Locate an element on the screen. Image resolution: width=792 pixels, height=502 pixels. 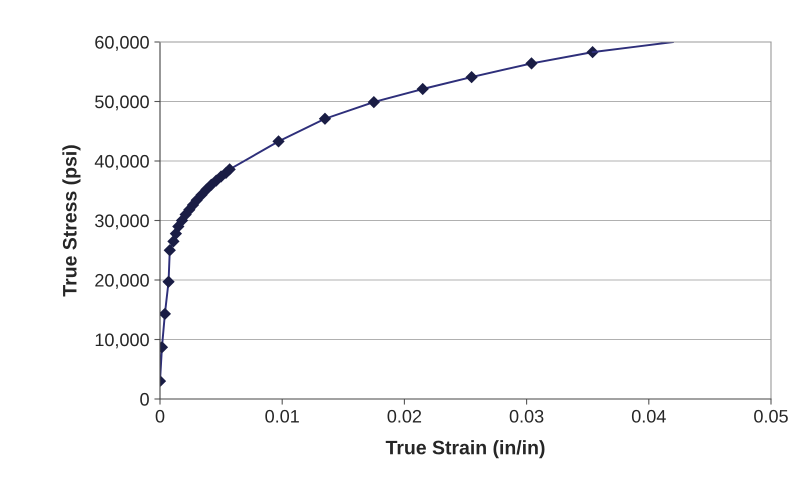
y-tick-label: 40,000 is located at coordinates (121, 162).